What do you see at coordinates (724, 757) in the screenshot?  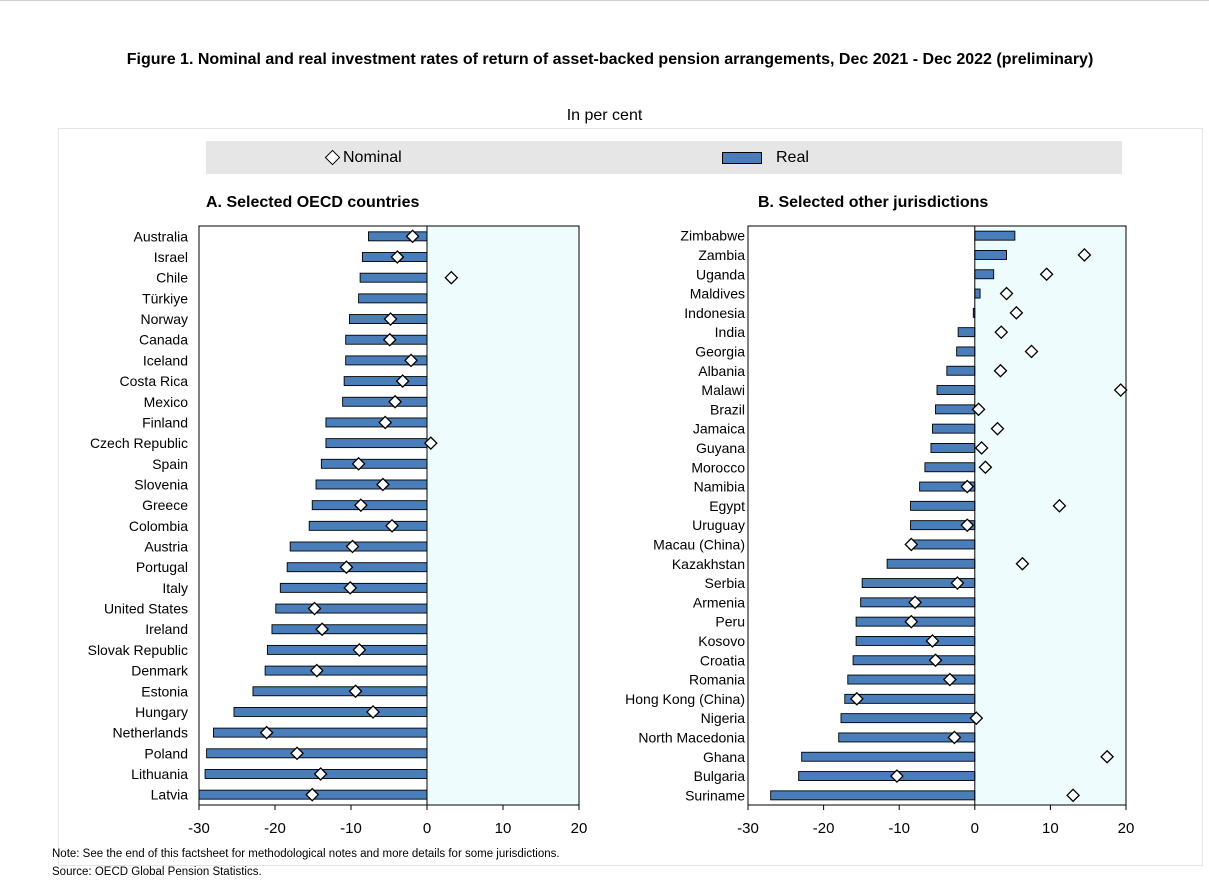 I see `category-label: Ghana` at bounding box center [724, 757].